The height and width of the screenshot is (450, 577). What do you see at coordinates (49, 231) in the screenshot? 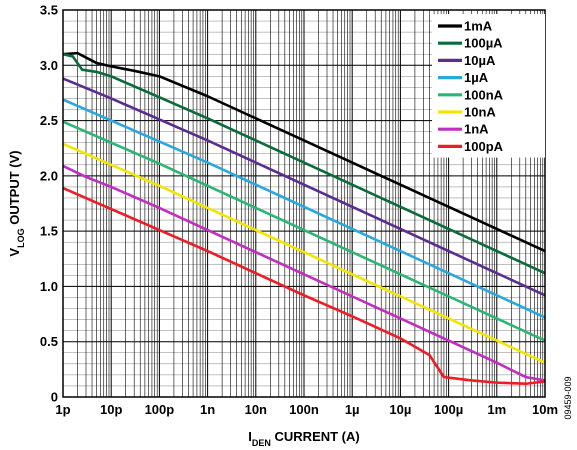
I see `y-tick-label: 1.5` at bounding box center [49, 231].